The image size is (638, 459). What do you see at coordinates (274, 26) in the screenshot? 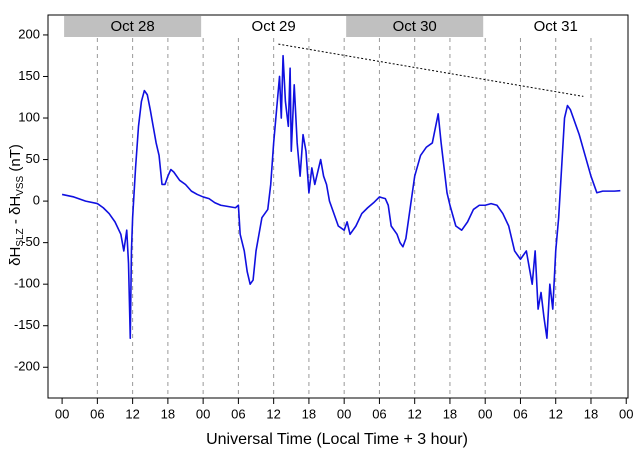
I see `day-label: Oct 29` at bounding box center [274, 26].